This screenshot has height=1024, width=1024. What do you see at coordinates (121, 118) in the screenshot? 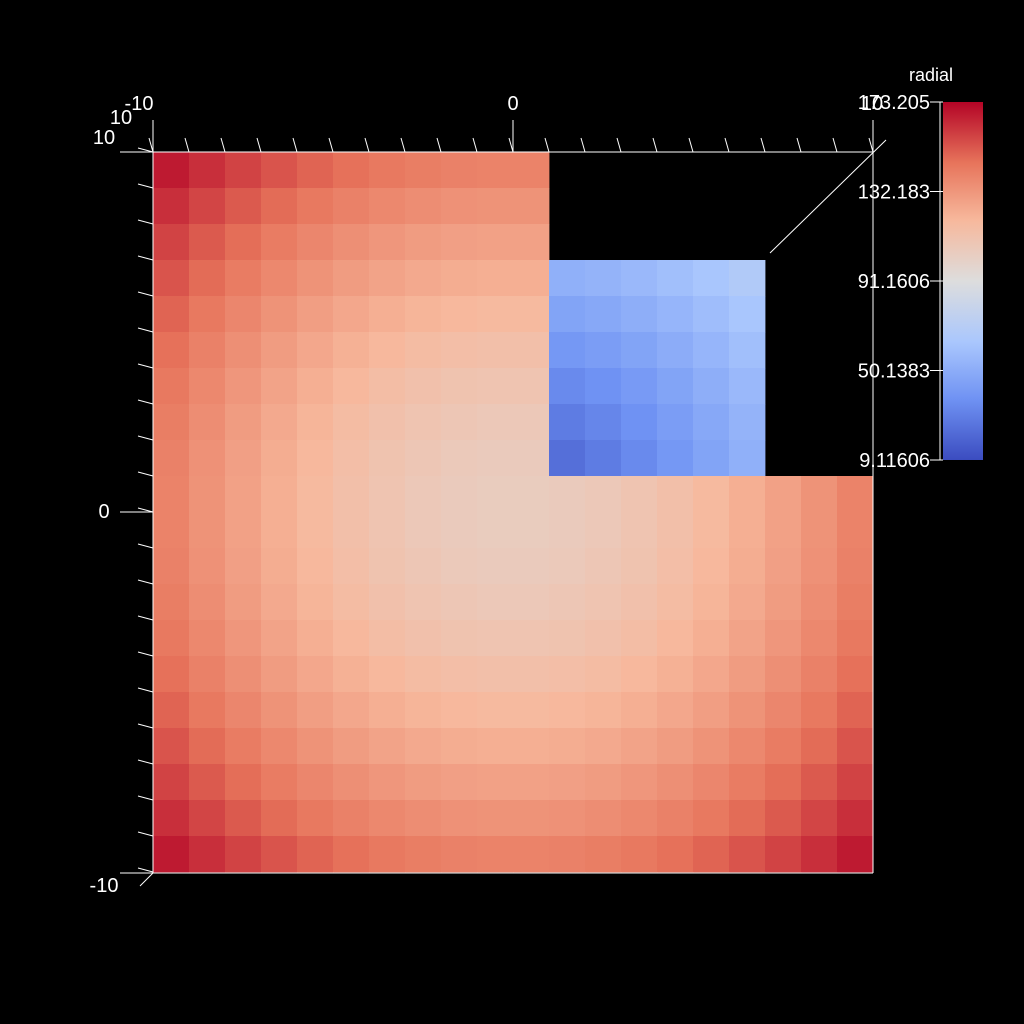
I see `z-tick-label: 10` at bounding box center [121, 118].